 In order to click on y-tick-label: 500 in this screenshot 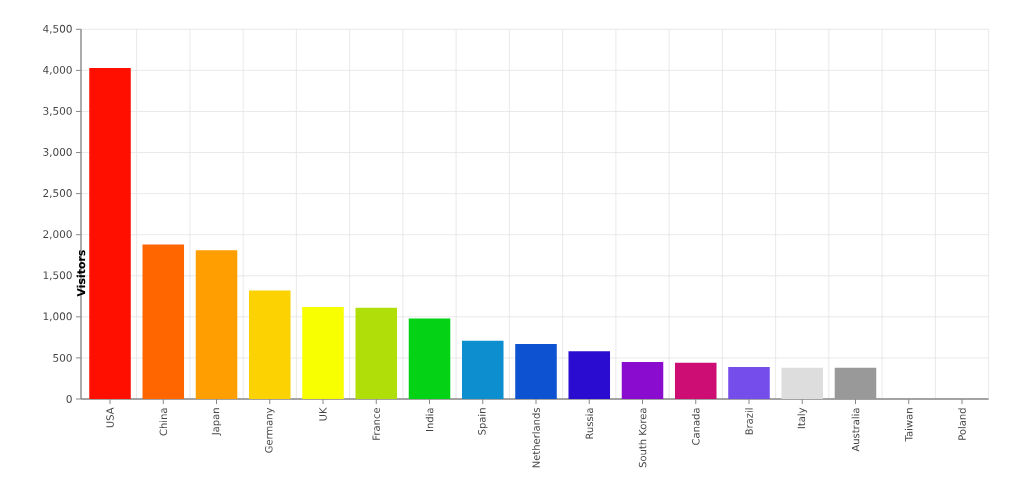, I will do `click(62, 357)`.